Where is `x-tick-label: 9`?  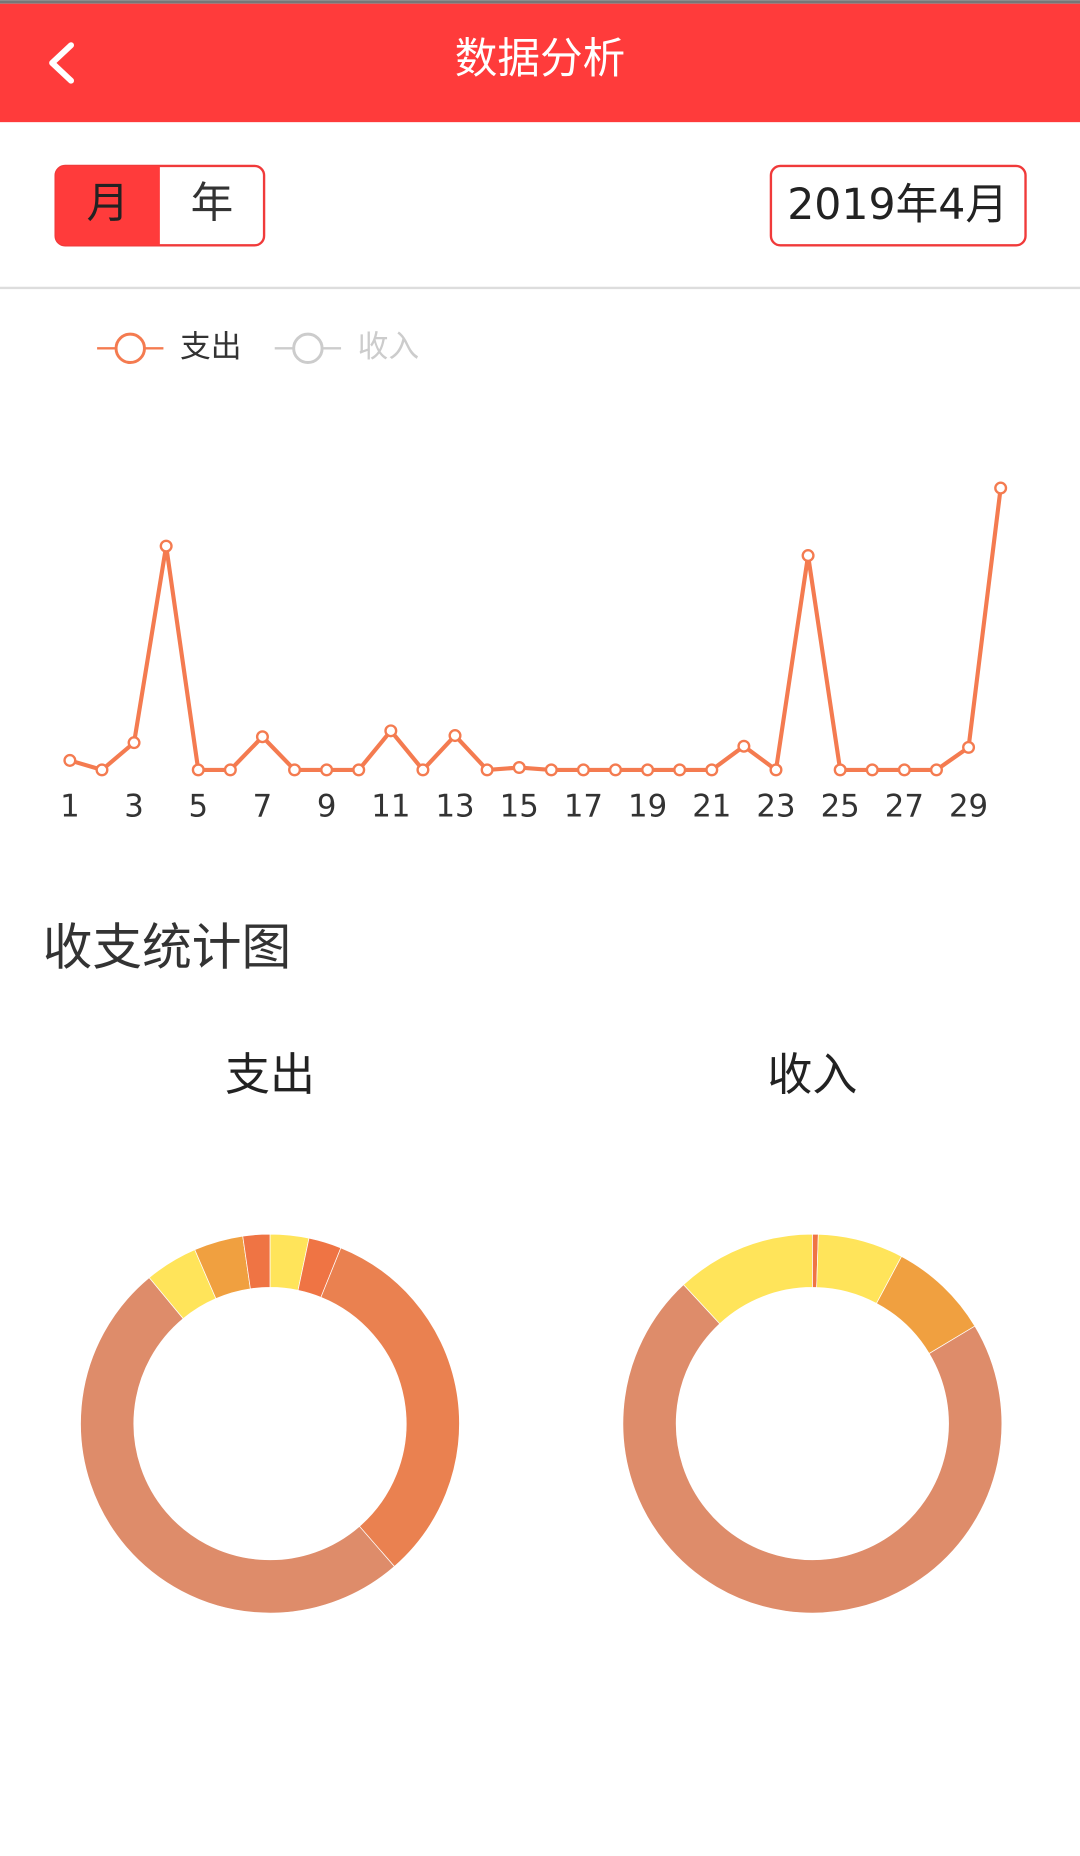
x-tick-label: 9 is located at coordinates (327, 806).